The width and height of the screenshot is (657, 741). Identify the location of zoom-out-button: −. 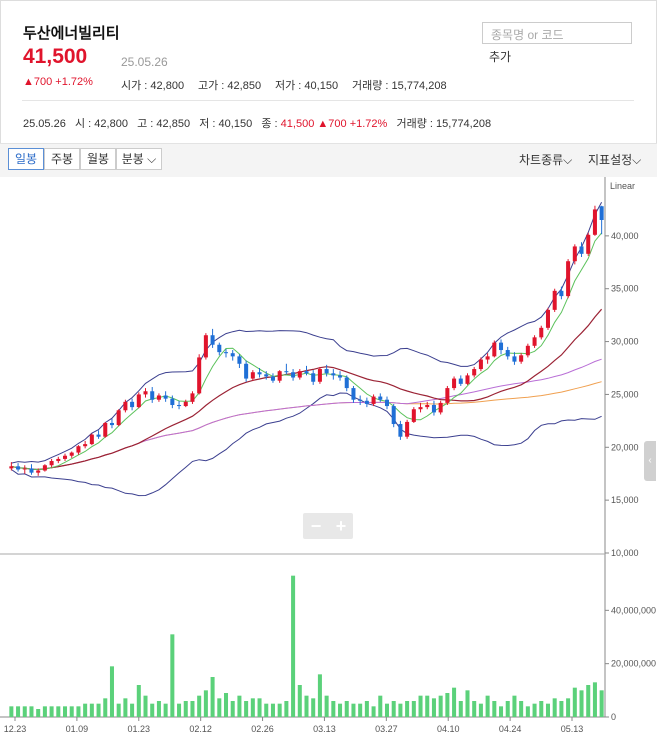
(316, 526).